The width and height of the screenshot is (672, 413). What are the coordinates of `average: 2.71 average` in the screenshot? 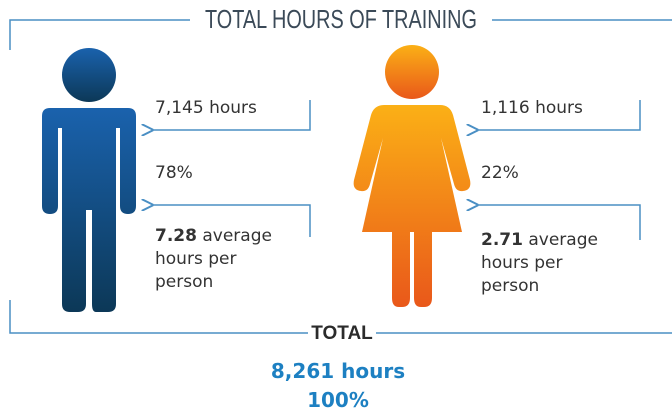 It's located at (539, 240).